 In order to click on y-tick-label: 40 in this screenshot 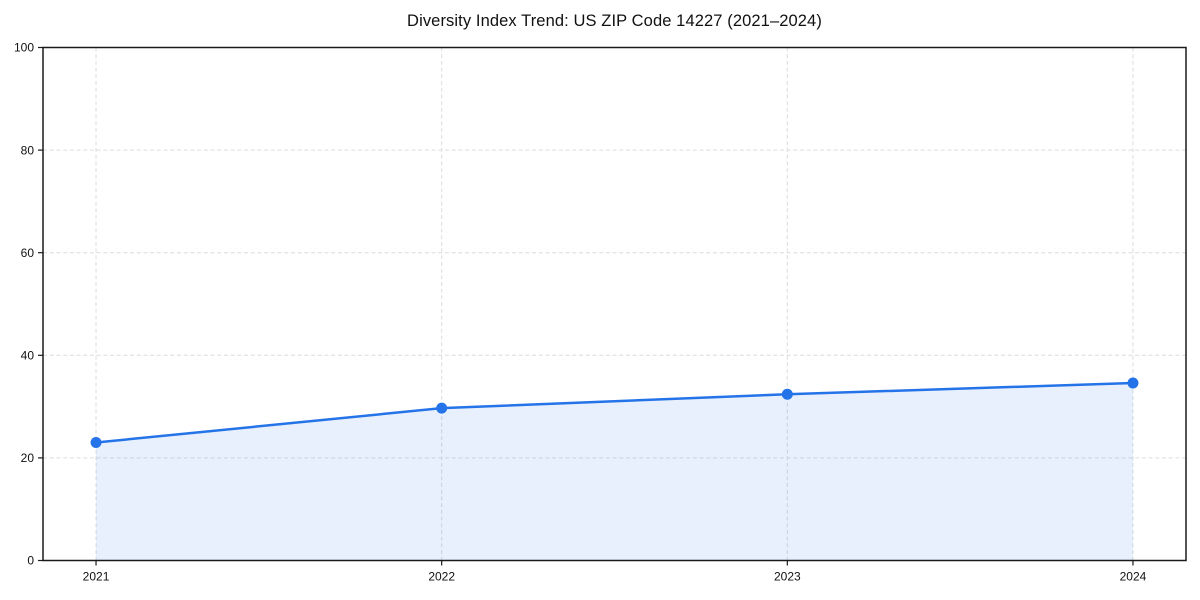, I will do `click(28, 356)`.